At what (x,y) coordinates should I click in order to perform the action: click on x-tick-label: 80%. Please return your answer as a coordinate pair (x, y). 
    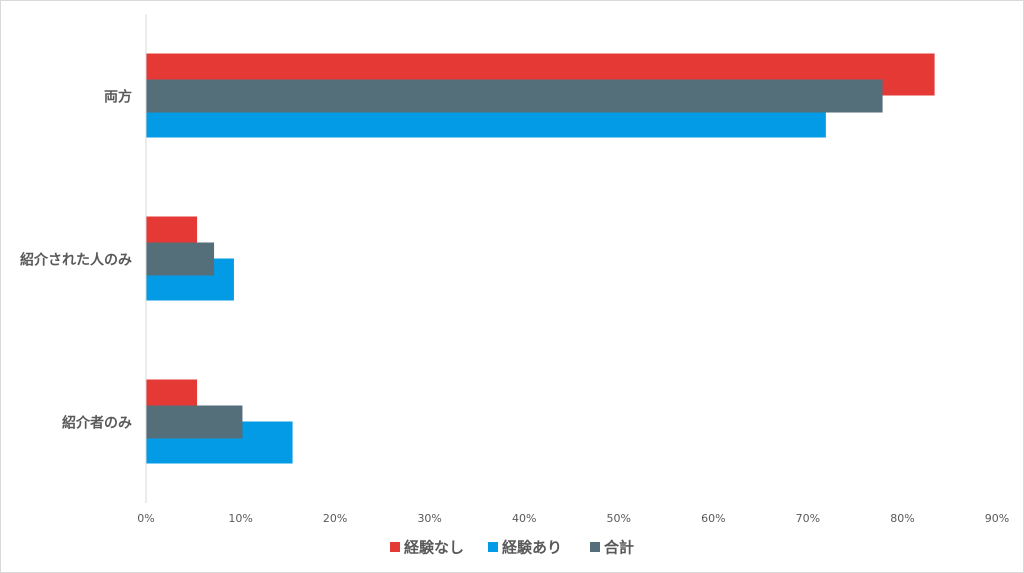
    Looking at the image, I should click on (902, 518).